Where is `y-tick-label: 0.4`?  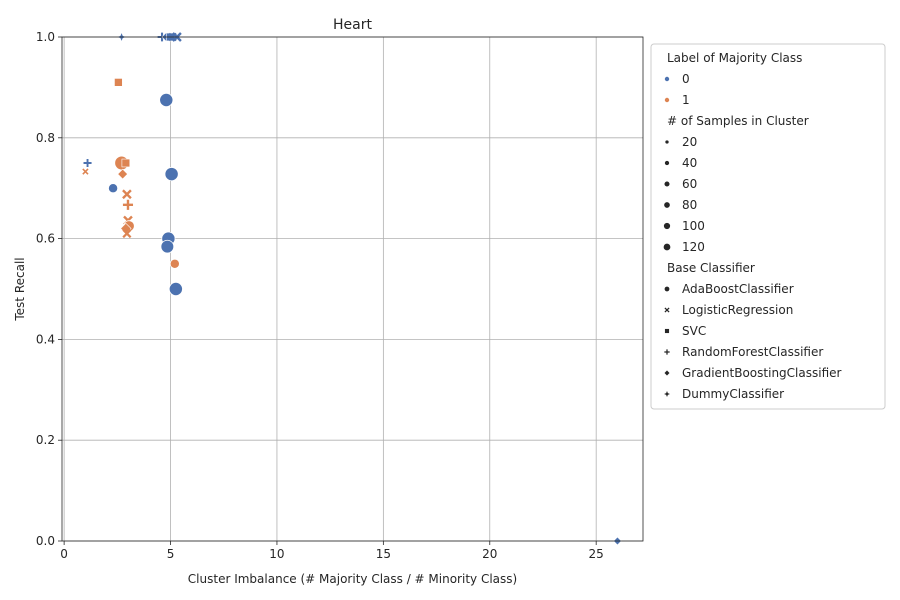
y-tick-label: 0.4 is located at coordinates (45, 339).